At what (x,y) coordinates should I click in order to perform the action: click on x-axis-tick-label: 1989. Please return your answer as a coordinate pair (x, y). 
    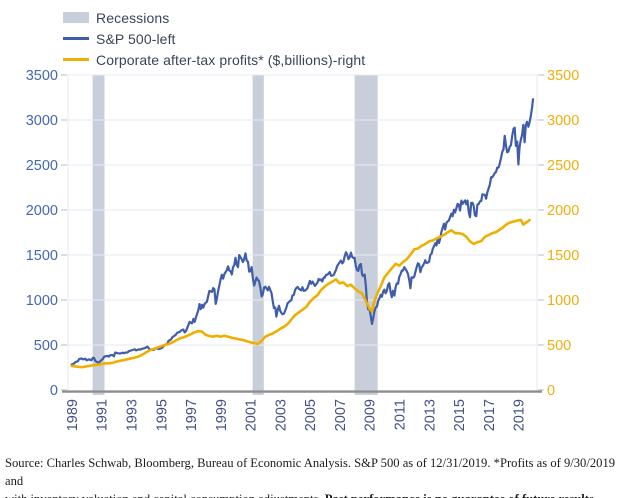
    Looking at the image, I should click on (73, 415).